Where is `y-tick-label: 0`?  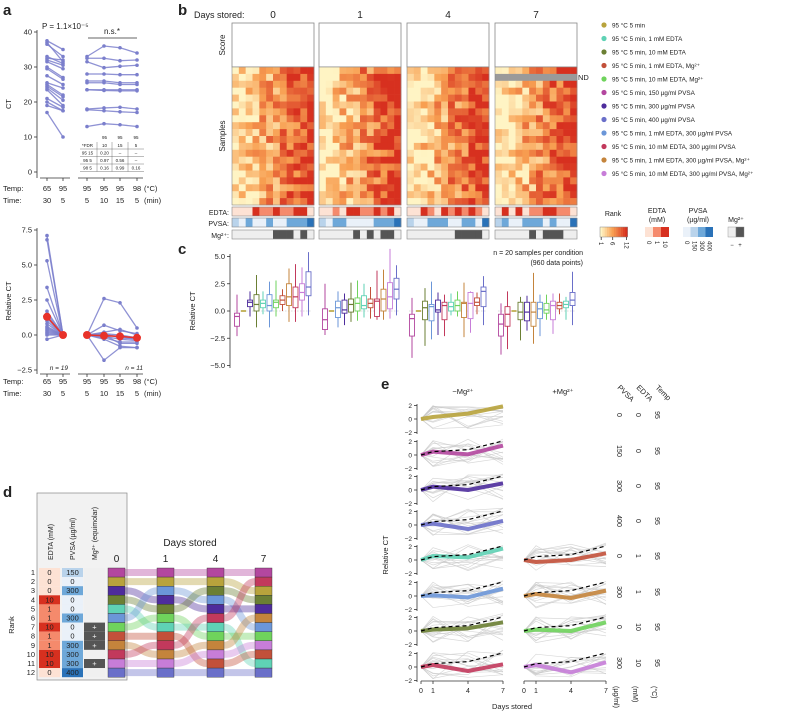
y-tick-label: 0 is located at coordinates (410, 668).